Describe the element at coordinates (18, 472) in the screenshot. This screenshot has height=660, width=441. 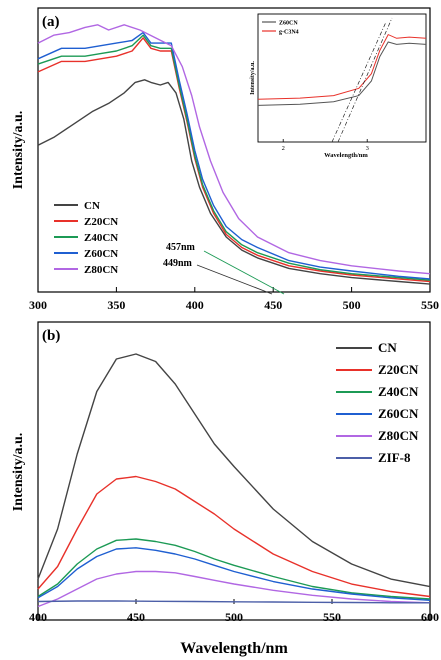
I see `panel-b-ylabel: Intensity/a.u.` at that location.